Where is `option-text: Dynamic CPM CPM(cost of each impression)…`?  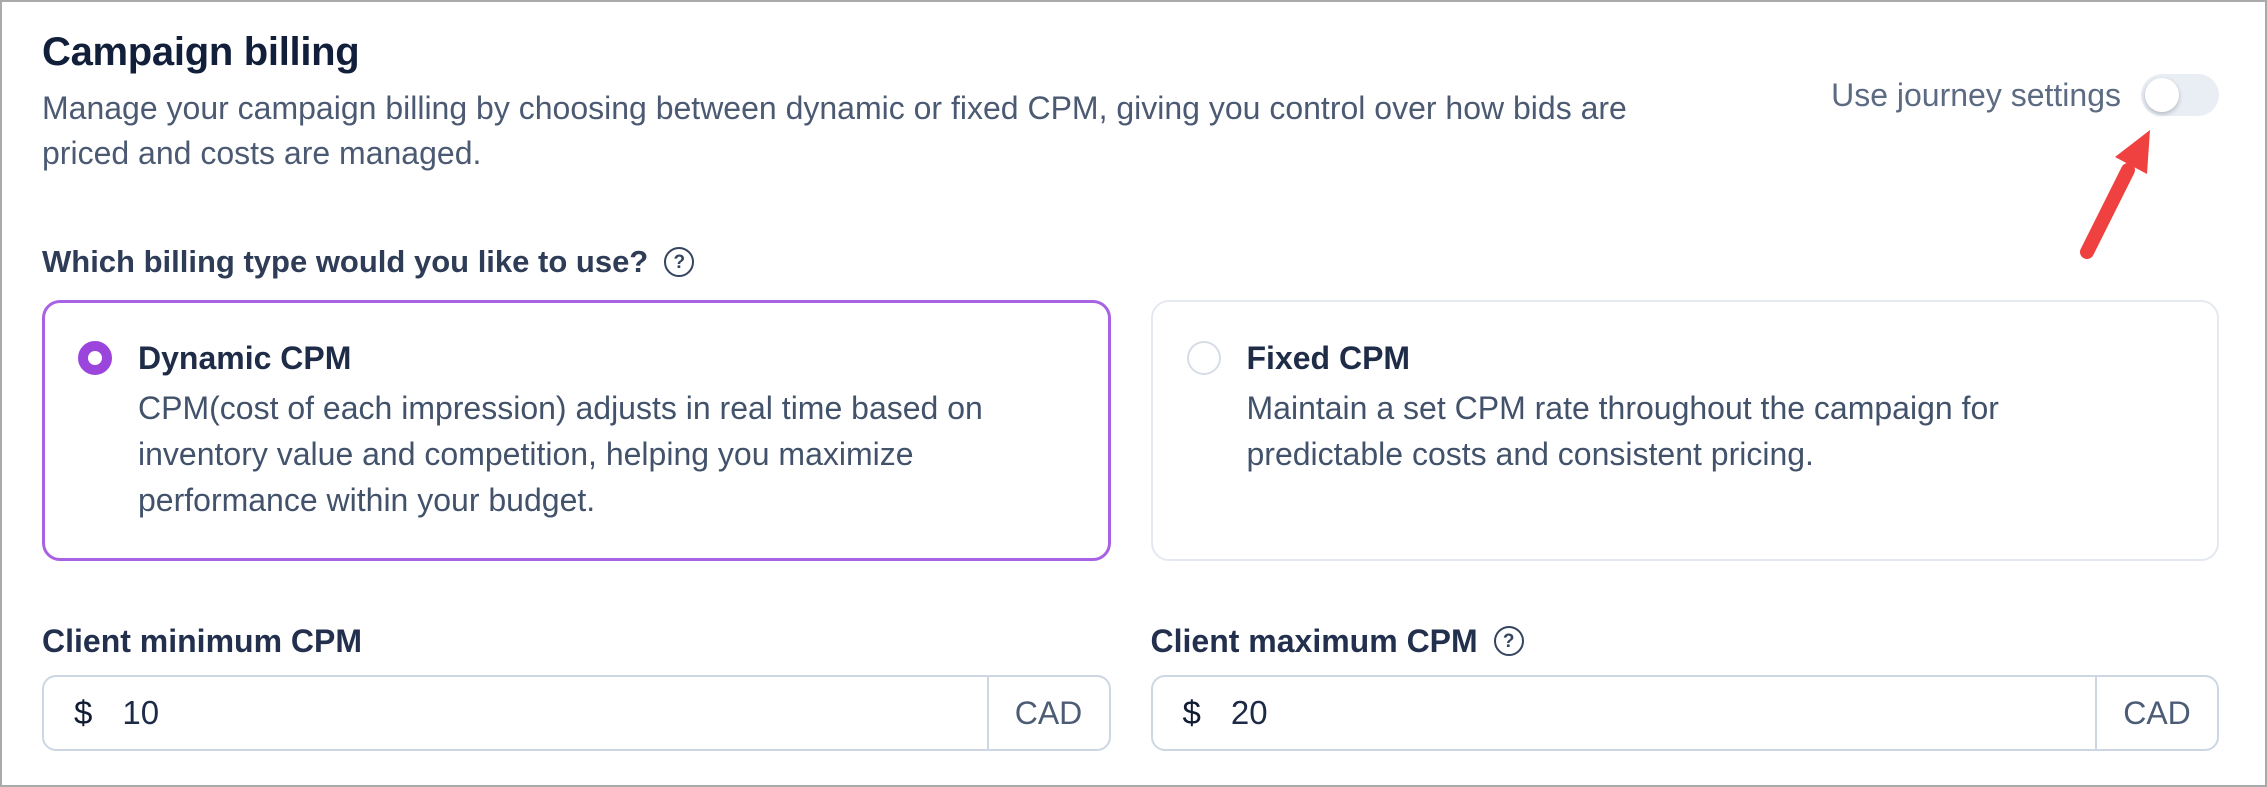
option-text: Dynamic CPM CPM(cost of each impression)… is located at coordinates (588, 430).